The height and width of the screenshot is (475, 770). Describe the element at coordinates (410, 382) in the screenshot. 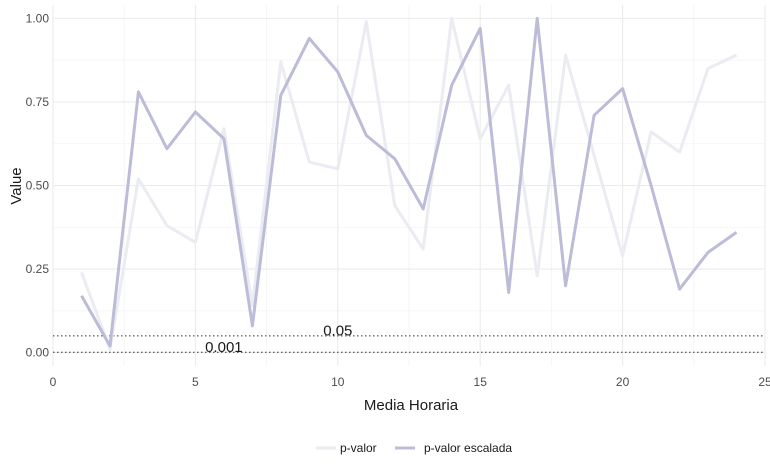

I see `x-tick-labels: 0 5 10 15 20 25` at that location.